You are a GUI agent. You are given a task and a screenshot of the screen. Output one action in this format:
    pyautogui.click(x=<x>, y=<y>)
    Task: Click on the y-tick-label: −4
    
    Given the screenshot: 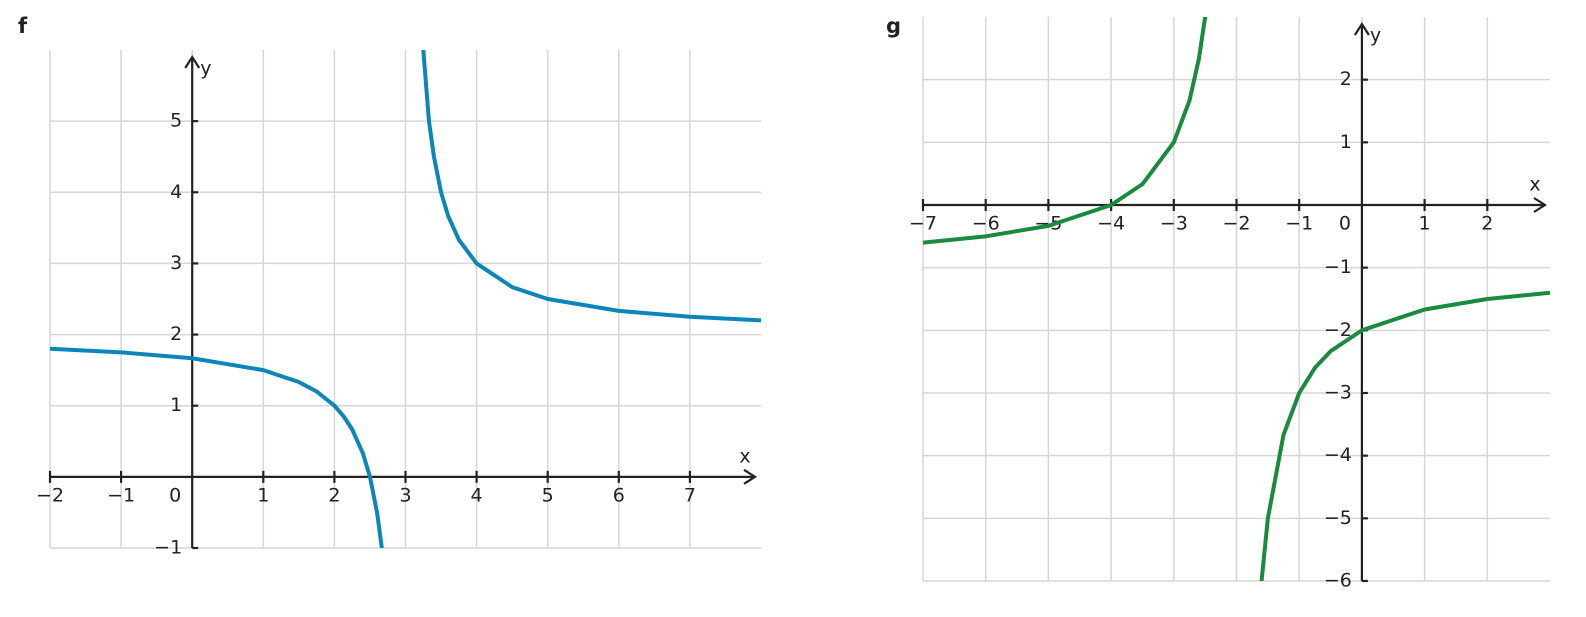 What is the action you would take?
    pyautogui.click(x=1338, y=455)
    